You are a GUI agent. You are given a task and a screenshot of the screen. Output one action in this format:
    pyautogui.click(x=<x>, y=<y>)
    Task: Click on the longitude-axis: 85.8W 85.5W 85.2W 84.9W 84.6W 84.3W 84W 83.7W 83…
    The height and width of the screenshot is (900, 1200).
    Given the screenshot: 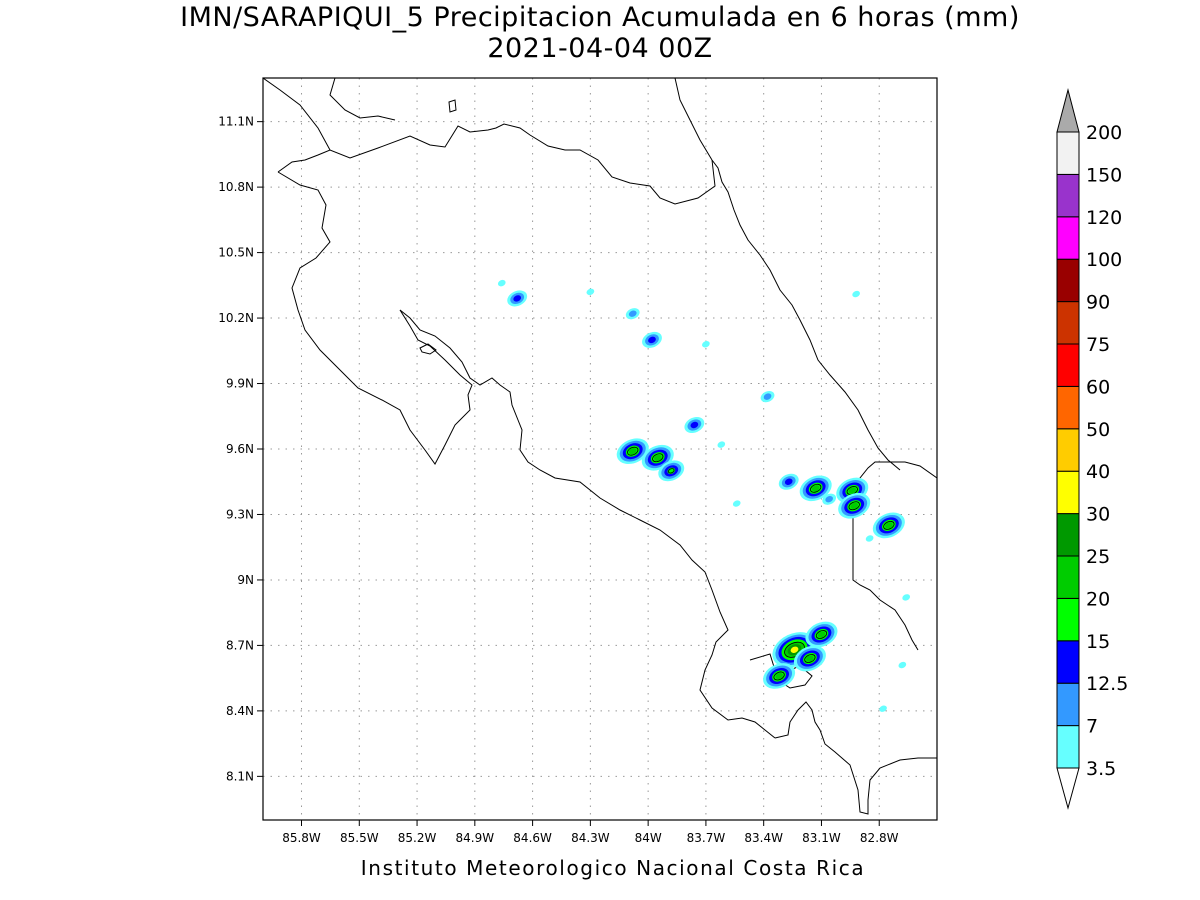 What is the action you would take?
    pyautogui.click(x=590, y=832)
    